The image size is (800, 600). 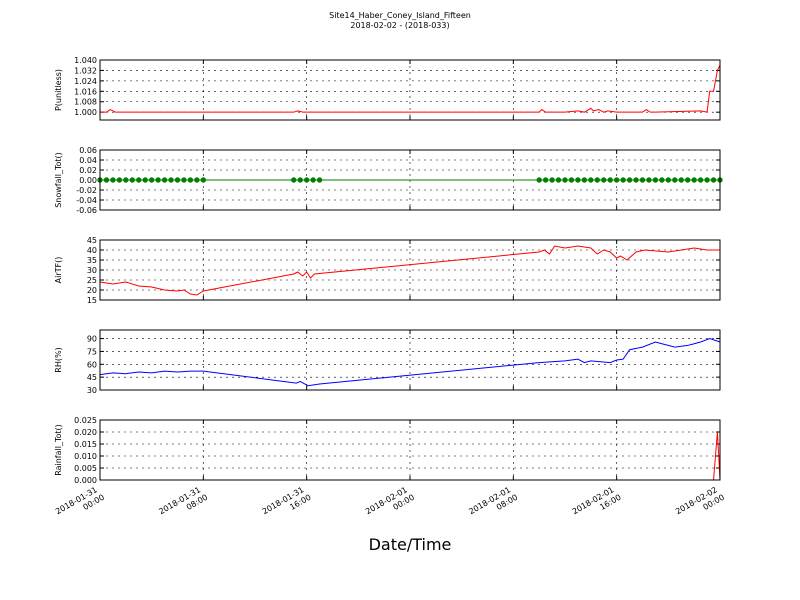 I want to click on y-tick-label: 35, so click(x=92, y=260).